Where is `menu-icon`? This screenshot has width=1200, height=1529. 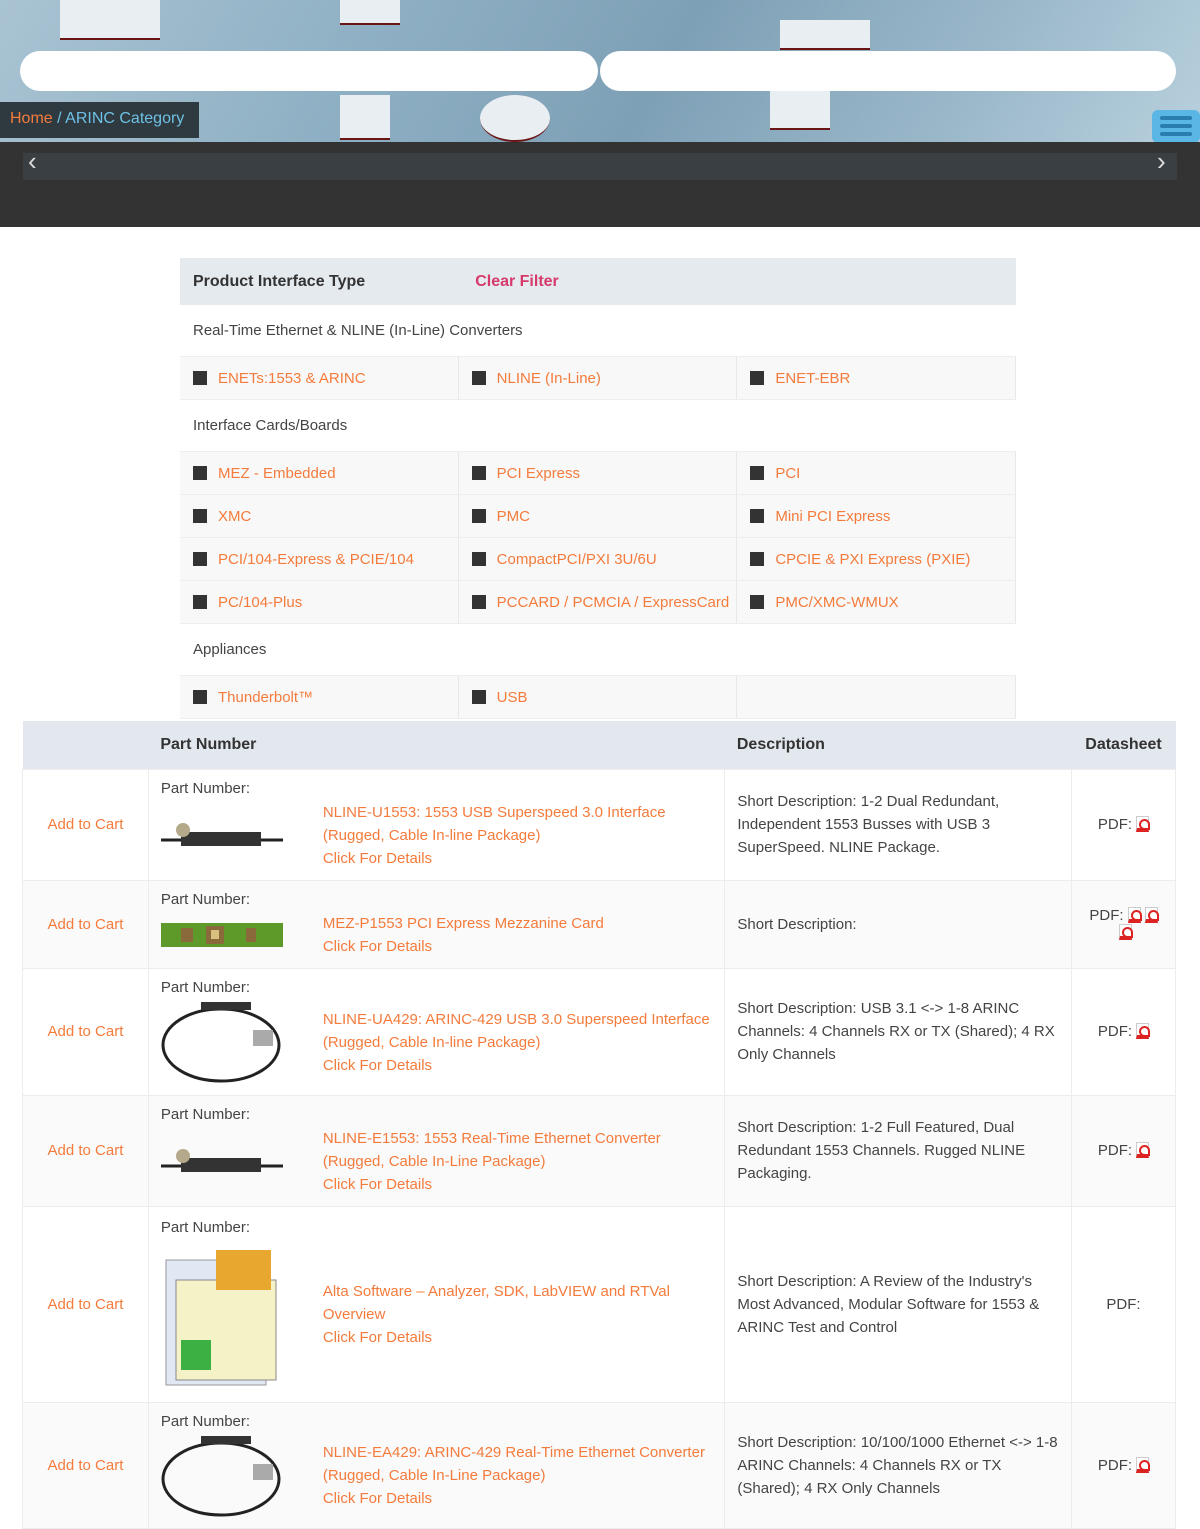 menu-icon is located at coordinates (1176, 126).